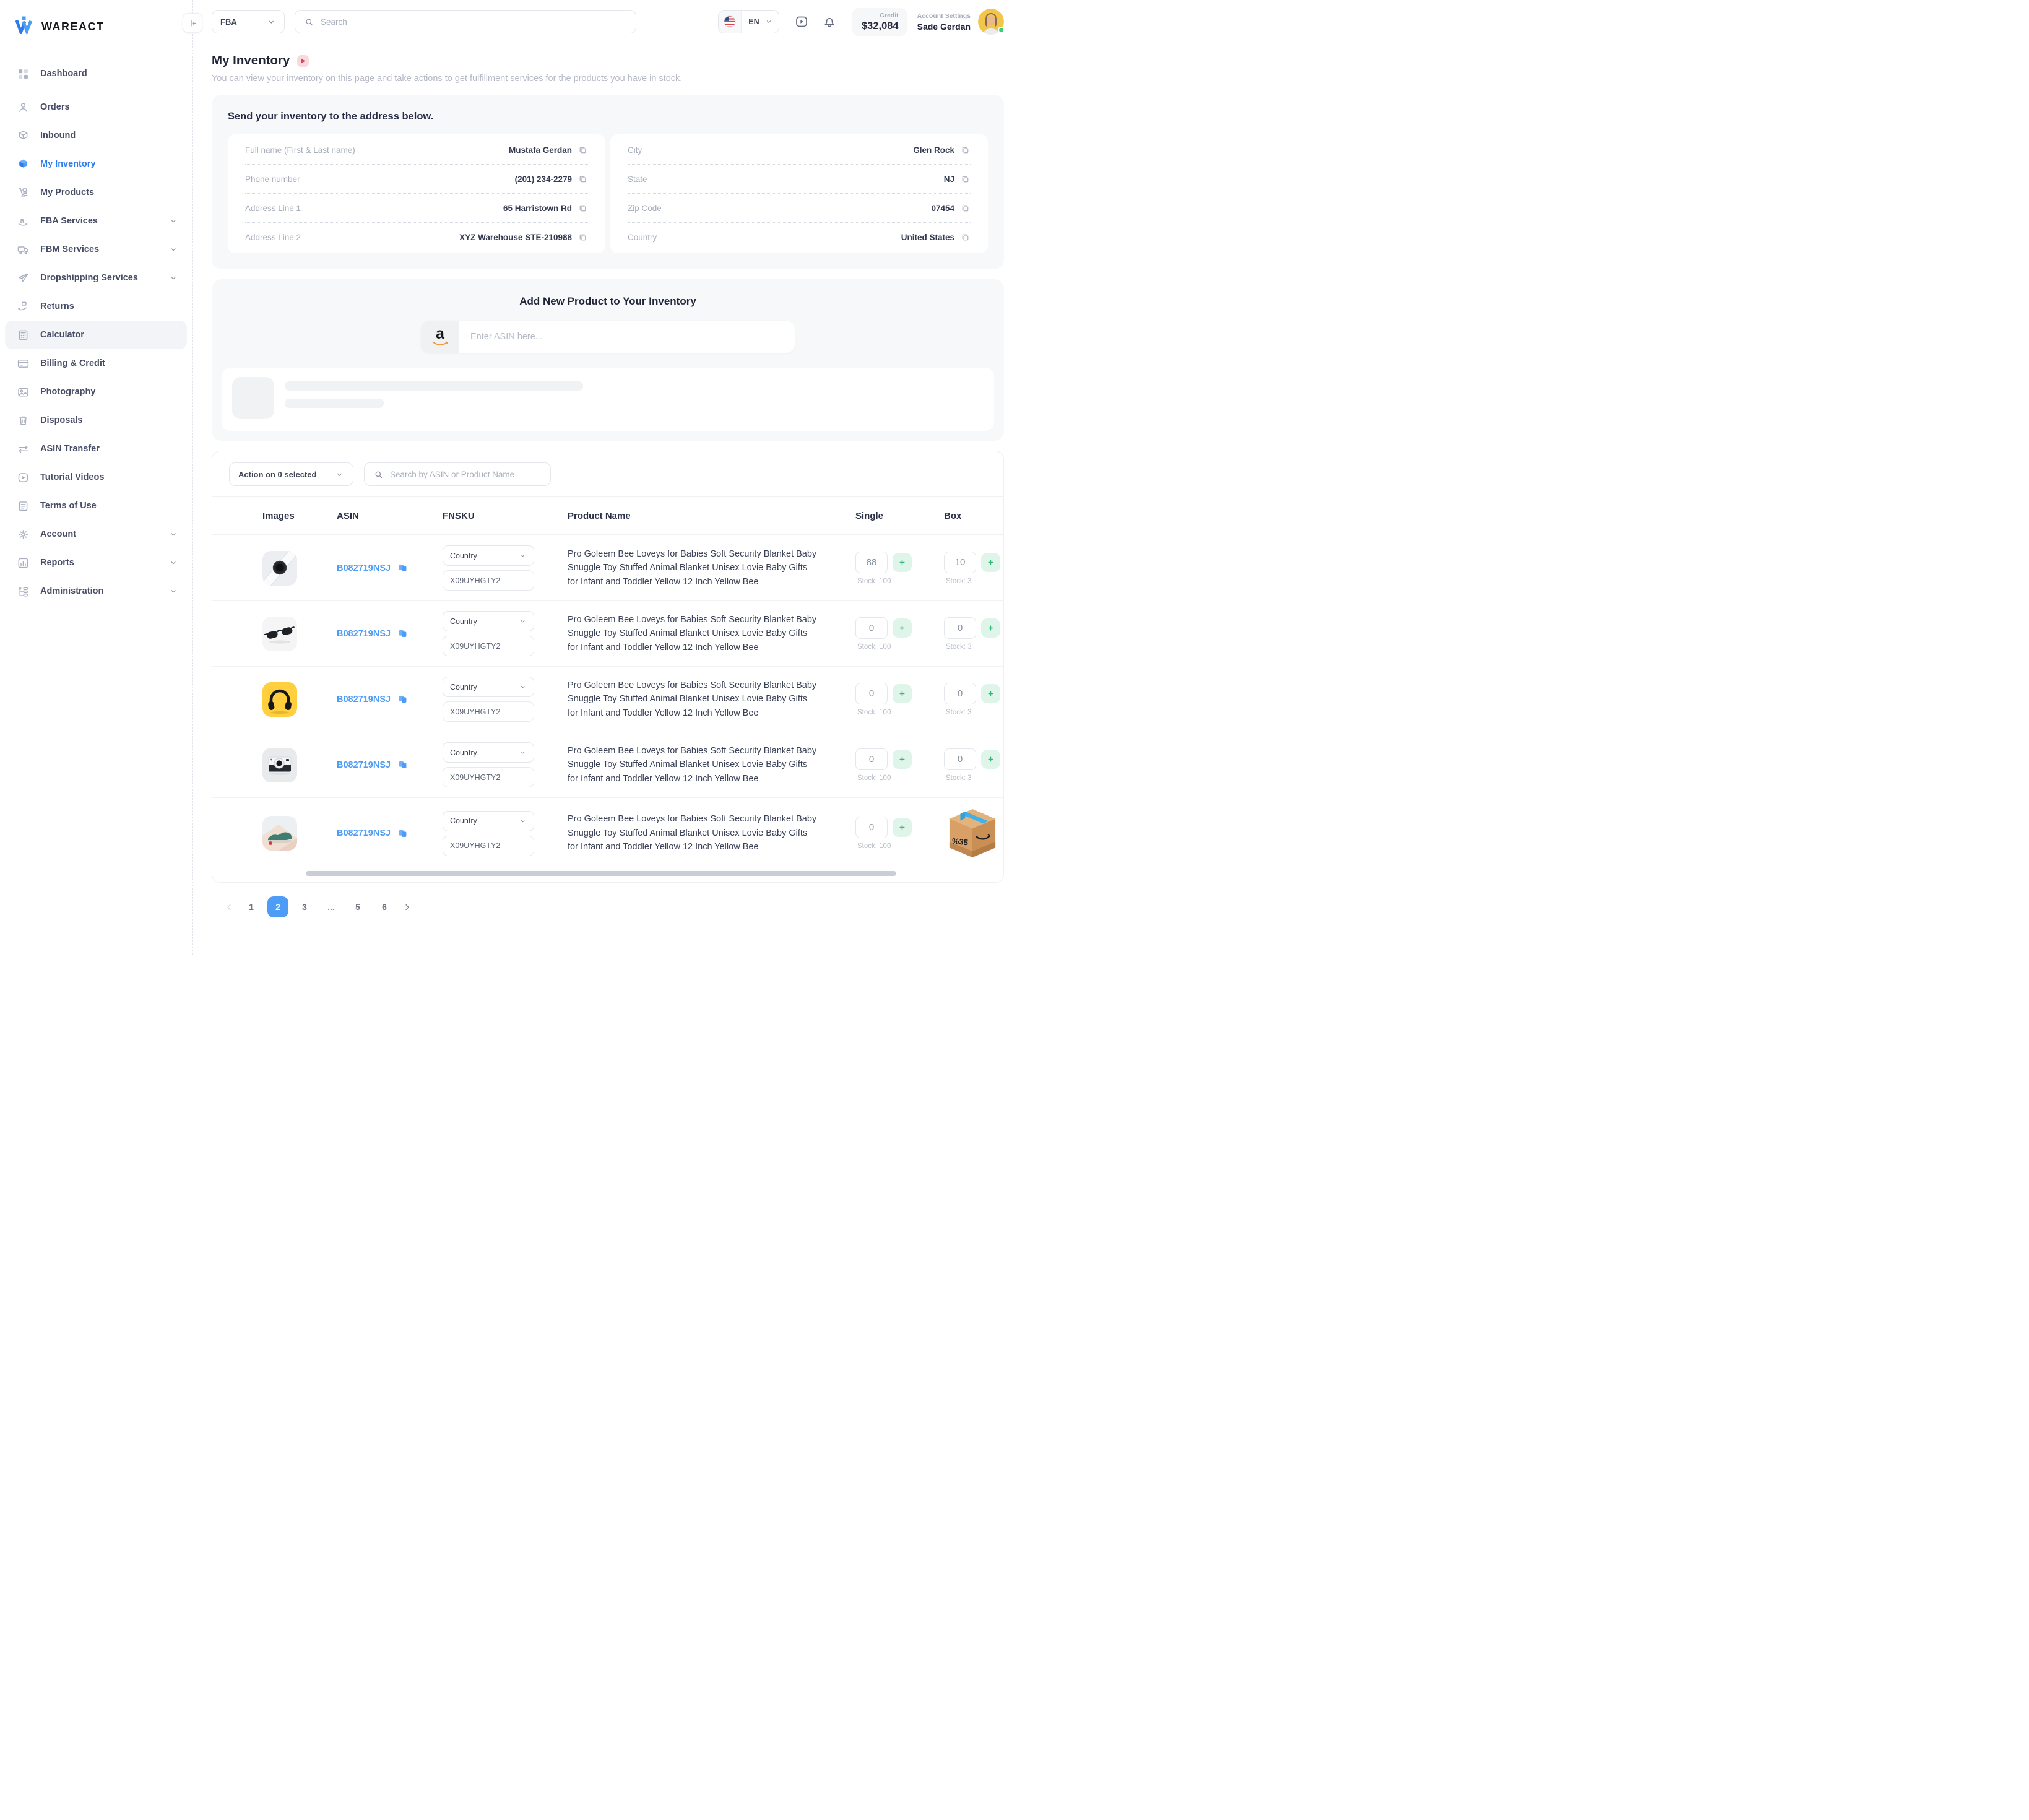 This screenshot has width=2029, height=1820. I want to click on sidebar-item-disposals: Disposals, so click(96, 421).